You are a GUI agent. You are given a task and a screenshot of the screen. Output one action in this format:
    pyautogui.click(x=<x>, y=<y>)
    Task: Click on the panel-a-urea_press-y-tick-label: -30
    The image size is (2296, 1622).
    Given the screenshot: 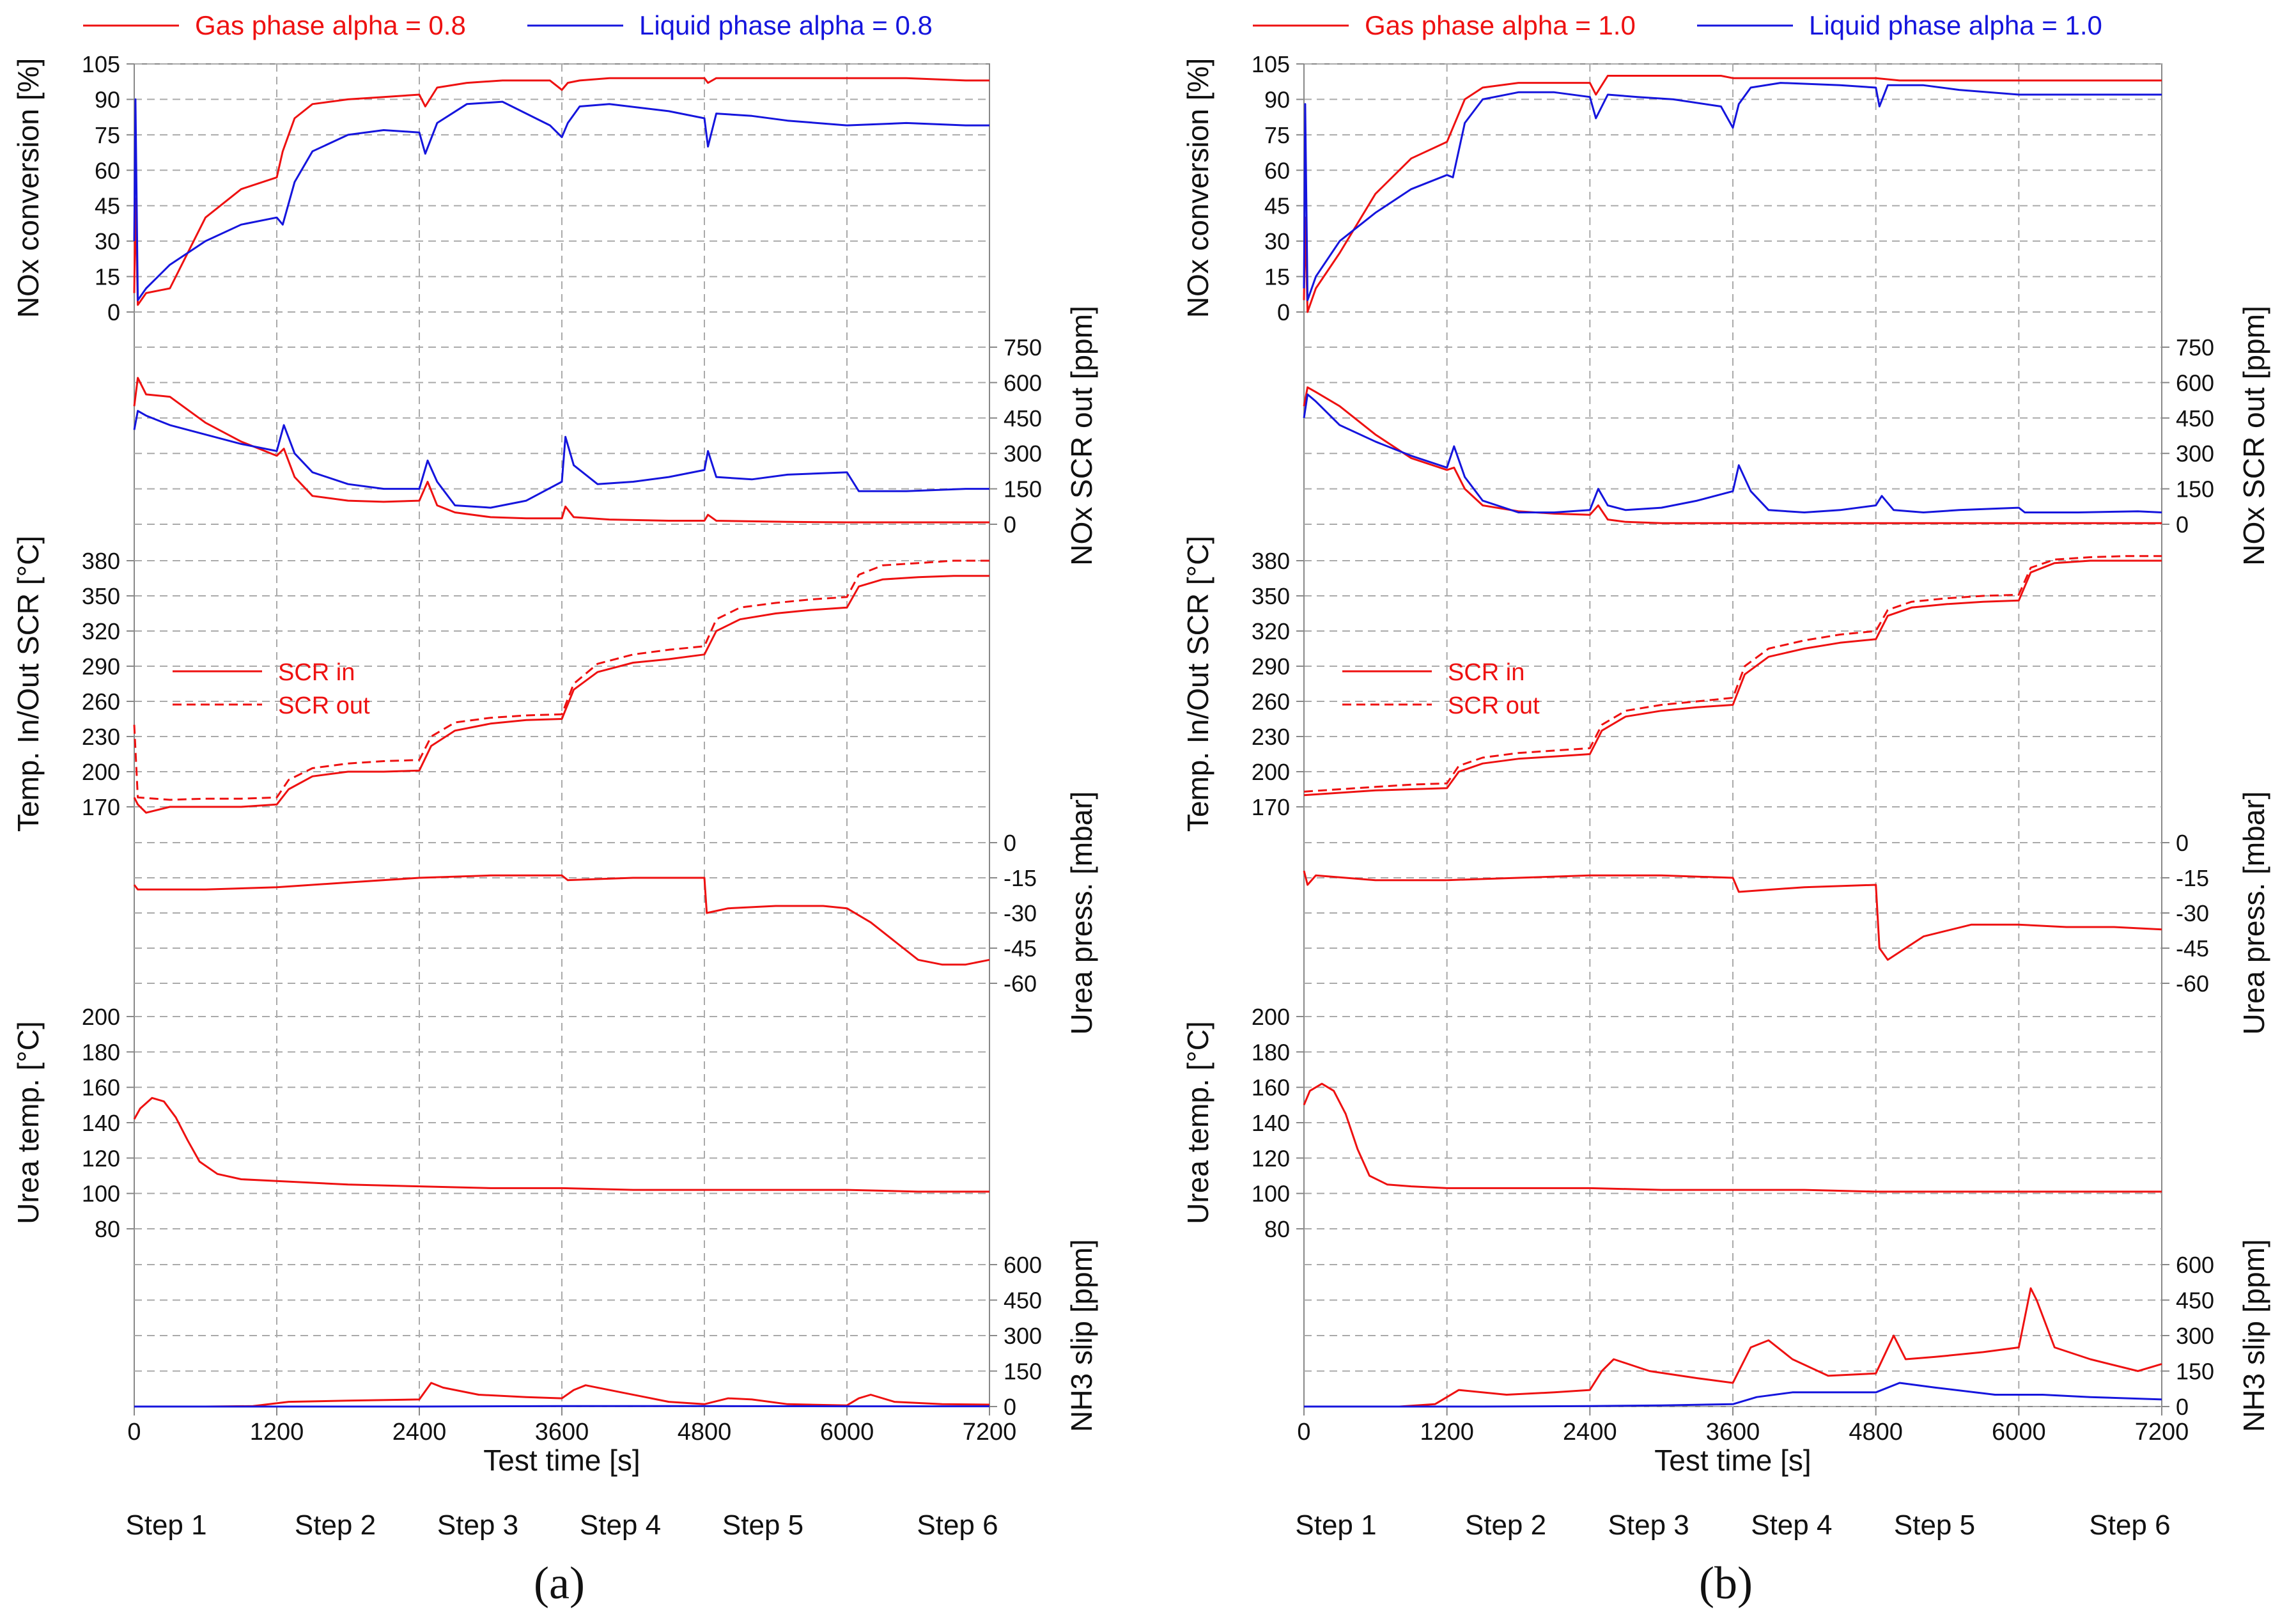 What is the action you would take?
    pyautogui.click(x=1020, y=913)
    